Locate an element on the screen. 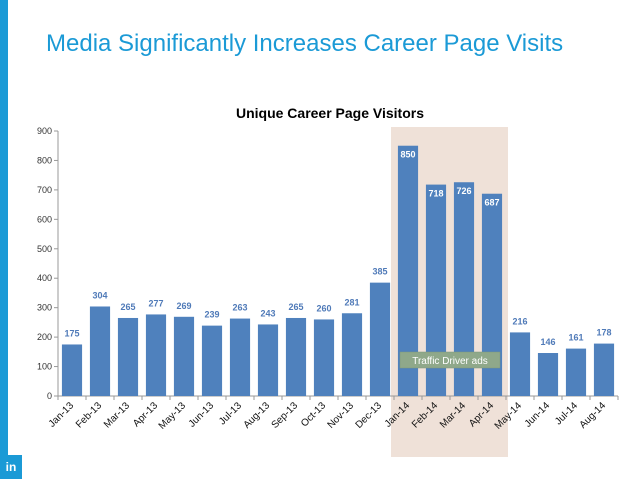 This screenshot has height=479, width=638. x-tick-label: Jun-13 is located at coordinates (202, 415).